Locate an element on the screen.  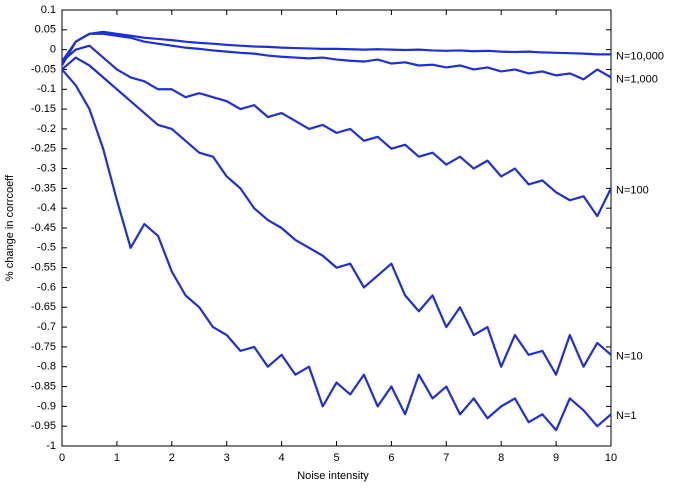
y-tick-label: -1 is located at coordinates (51, 446).